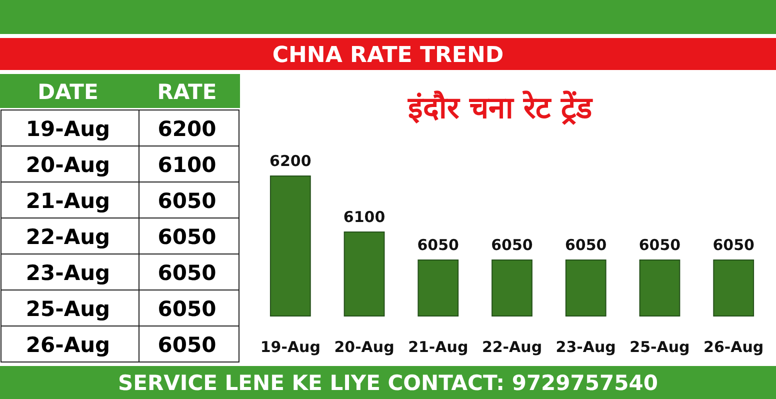  I want to click on text: CHNA RATE TREND, so click(388, 55).